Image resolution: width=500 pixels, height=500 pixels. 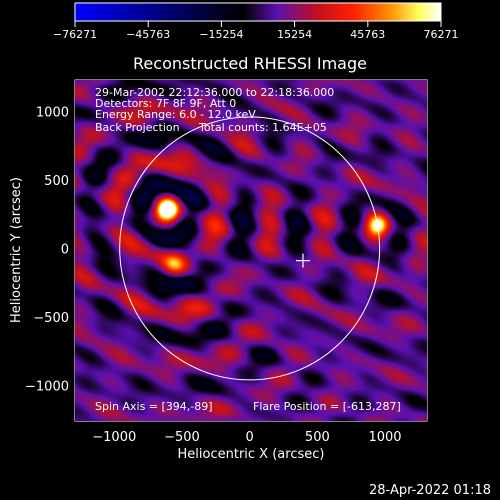 I want to click on y-tick-label: 500, so click(x=56, y=181).